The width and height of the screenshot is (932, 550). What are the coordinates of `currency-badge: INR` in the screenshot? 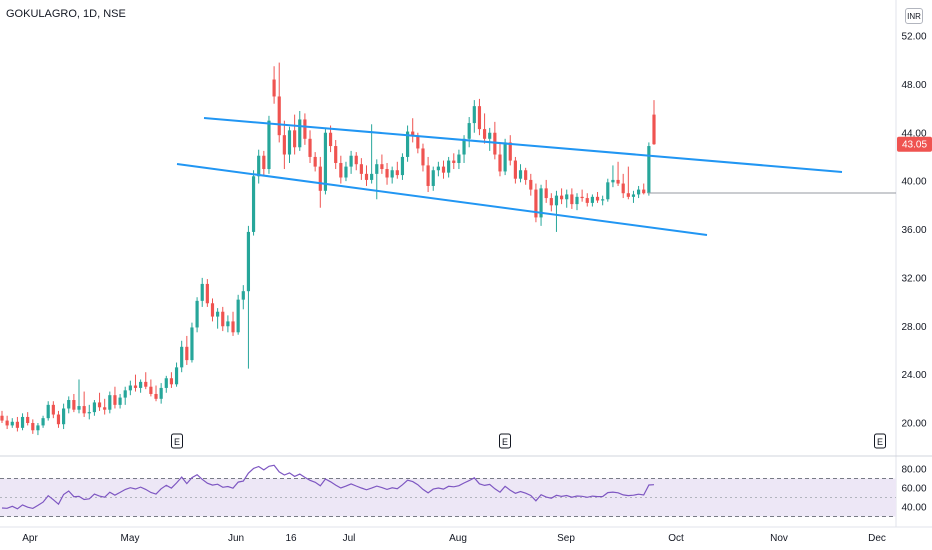 It's located at (914, 16).